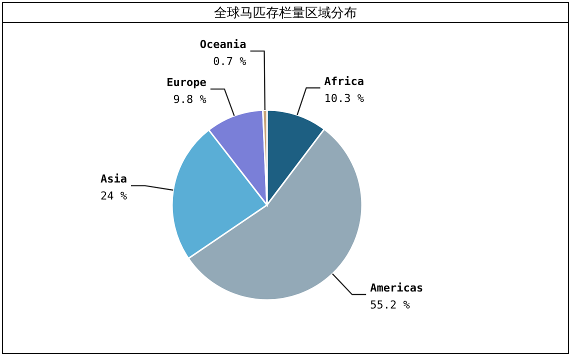  Describe the element at coordinates (114, 179) in the screenshot. I see `slice-label: Asia` at that location.